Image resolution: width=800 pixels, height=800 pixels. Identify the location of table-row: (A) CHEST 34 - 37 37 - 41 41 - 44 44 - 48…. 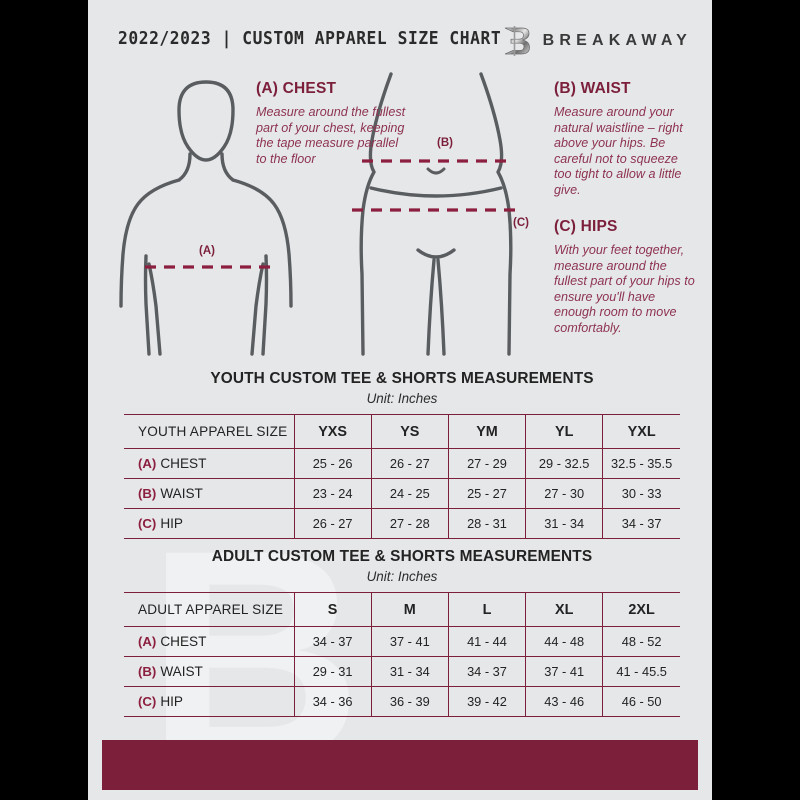
(402, 641).